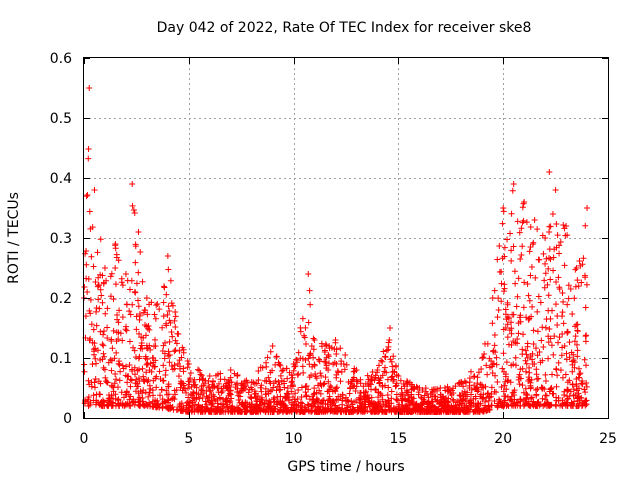  What do you see at coordinates (61, 299) in the screenshot?
I see `y-tick-label: 0.2` at bounding box center [61, 299].